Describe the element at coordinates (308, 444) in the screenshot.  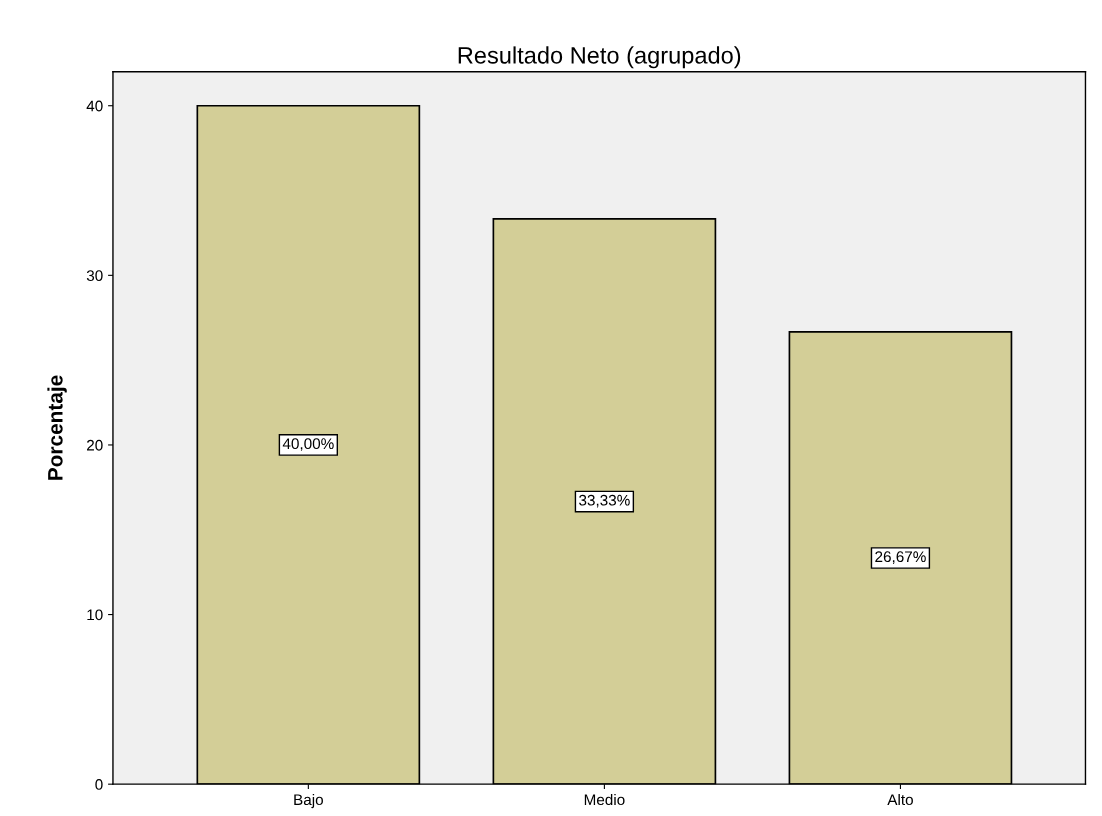
I see `data-label: 40,00%` at that location.